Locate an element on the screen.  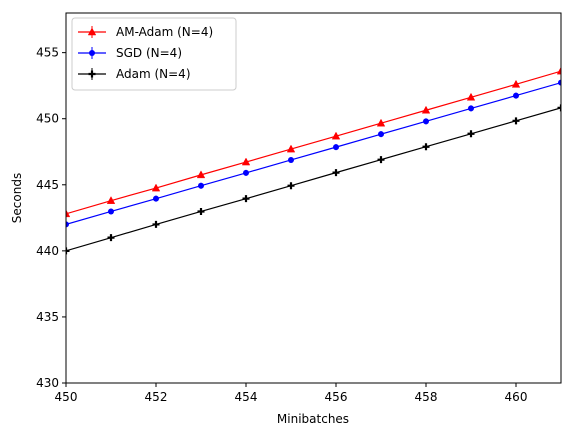
legend-label: AM-Adam (N=4) is located at coordinates (164, 32).